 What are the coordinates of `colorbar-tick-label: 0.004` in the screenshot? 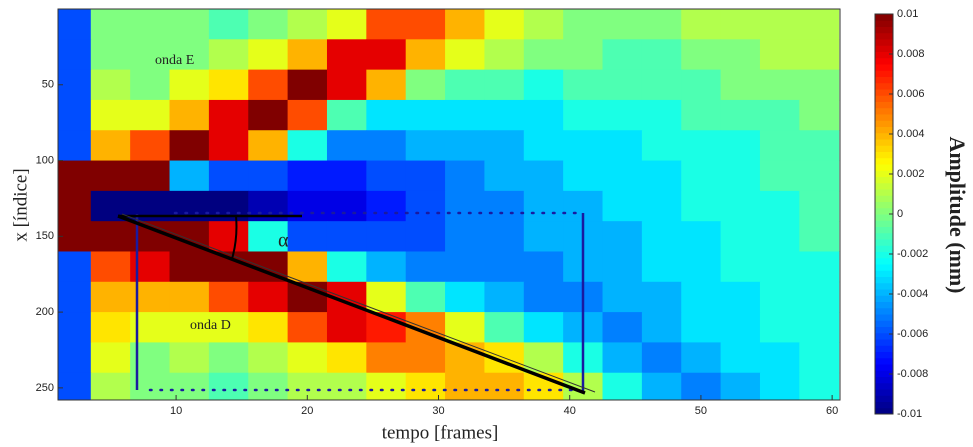 It's located at (911, 134).